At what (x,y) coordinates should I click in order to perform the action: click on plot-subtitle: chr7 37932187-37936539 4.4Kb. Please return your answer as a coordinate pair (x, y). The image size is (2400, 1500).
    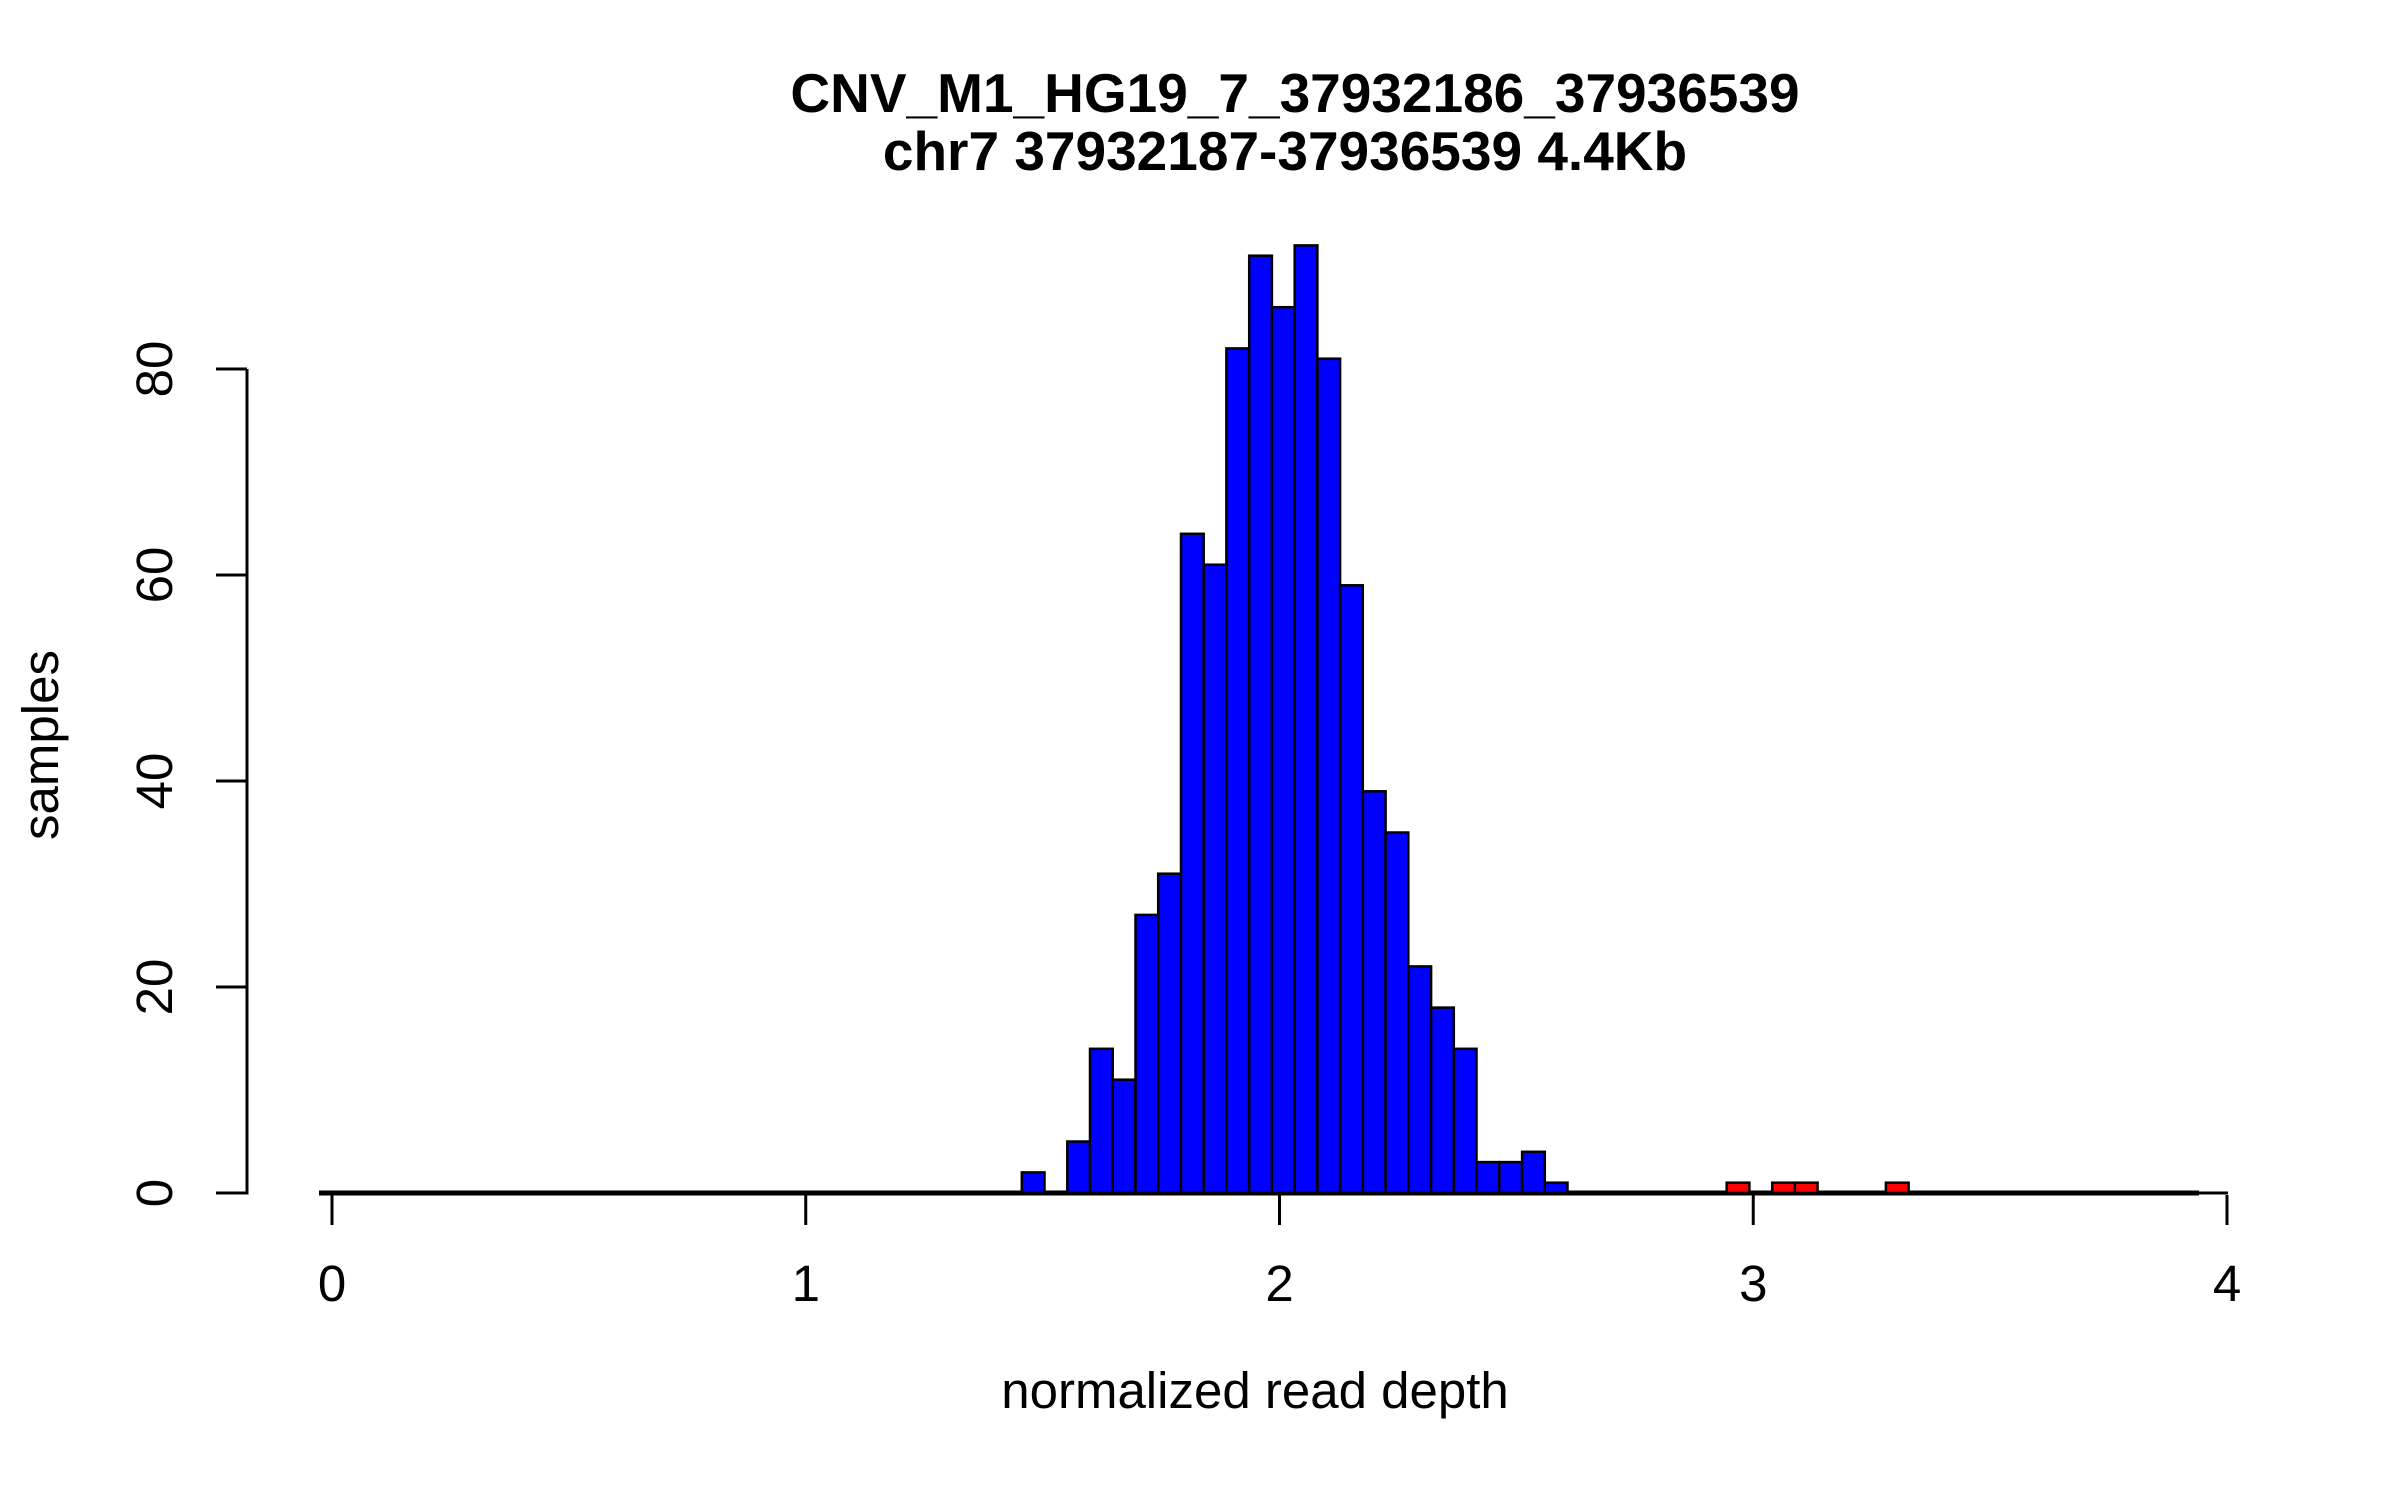
    Looking at the image, I should click on (1285, 151).